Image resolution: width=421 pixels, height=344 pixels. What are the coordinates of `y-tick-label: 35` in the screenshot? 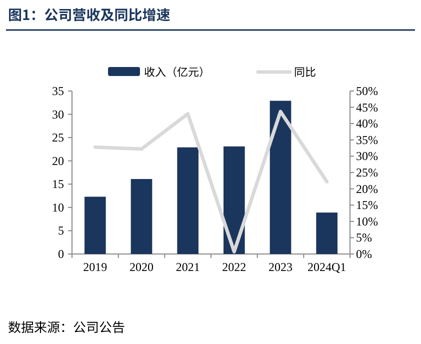 It's located at (58, 91).